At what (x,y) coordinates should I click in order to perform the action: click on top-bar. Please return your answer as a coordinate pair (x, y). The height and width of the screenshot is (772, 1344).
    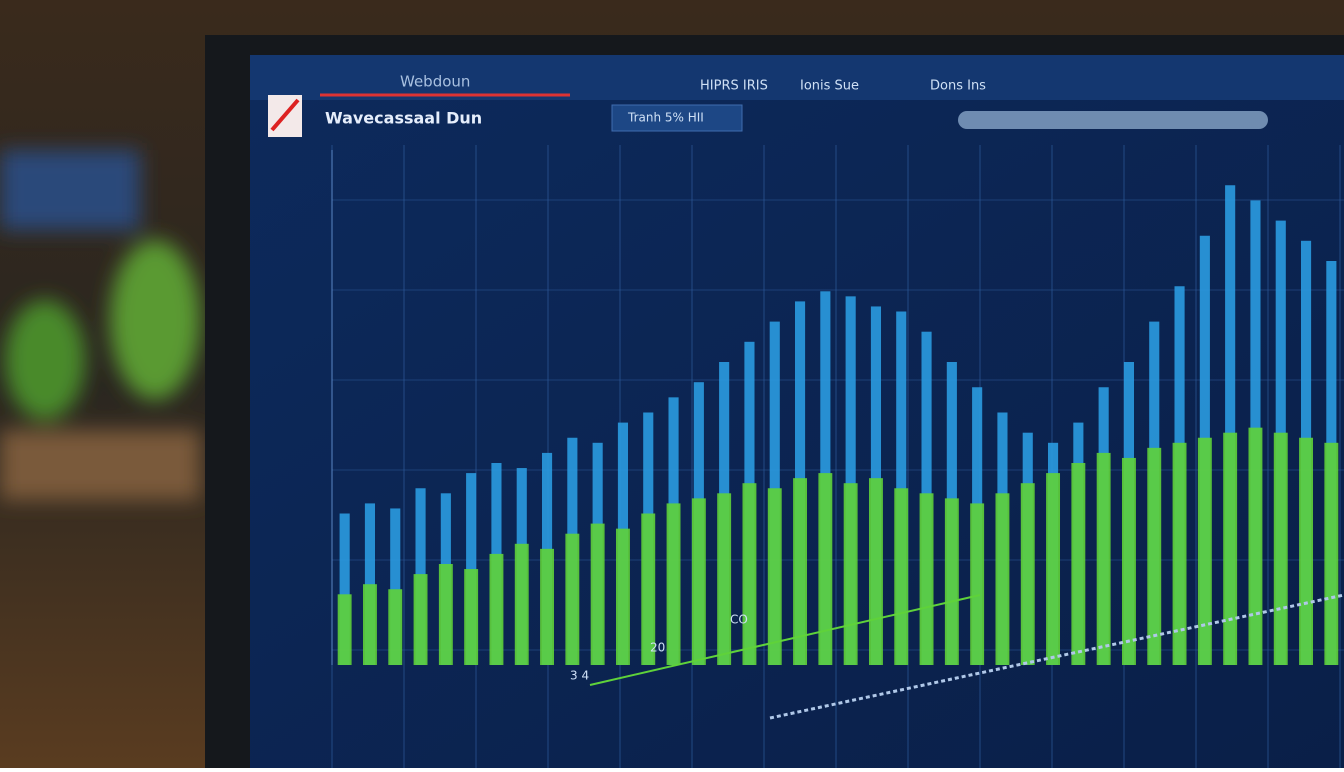
    Looking at the image, I should click on (797, 77).